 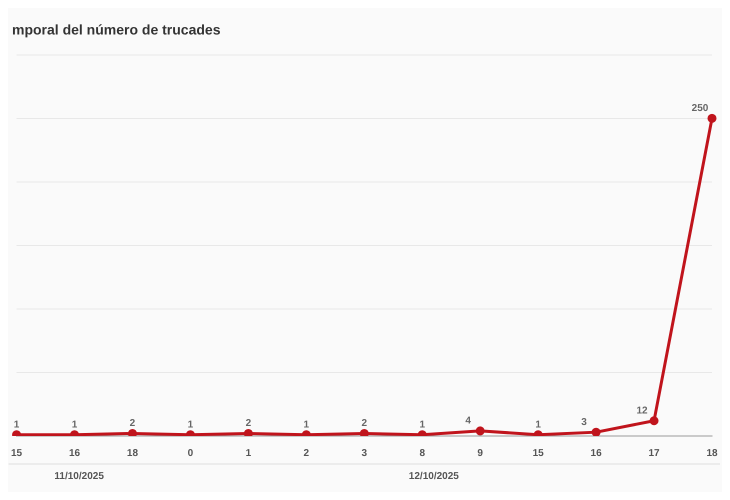 I want to click on x-tick-label: 3, so click(x=365, y=453).